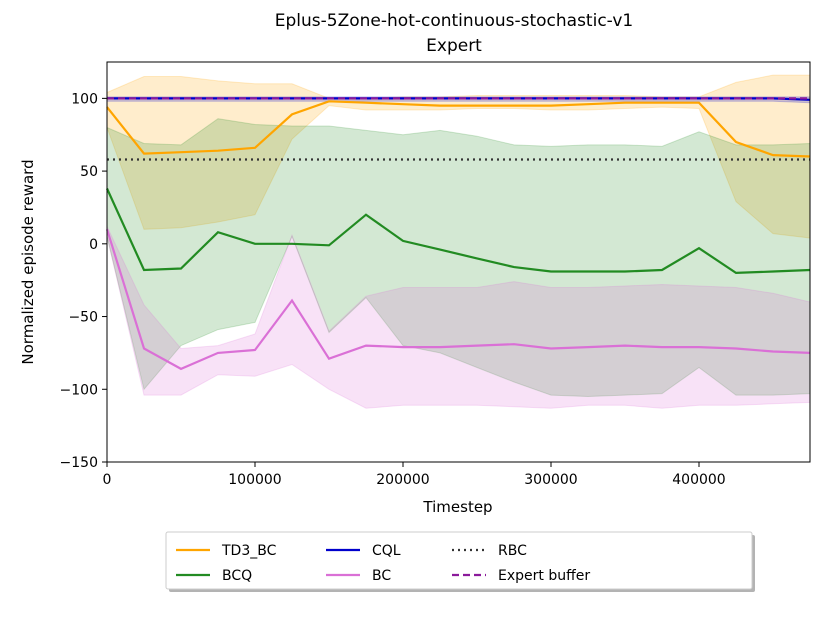 The height and width of the screenshot is (623, 830). Describe the element at coordinates (386, 551) in the screenshot. I see `legend-label-cql: CQL` at that location.